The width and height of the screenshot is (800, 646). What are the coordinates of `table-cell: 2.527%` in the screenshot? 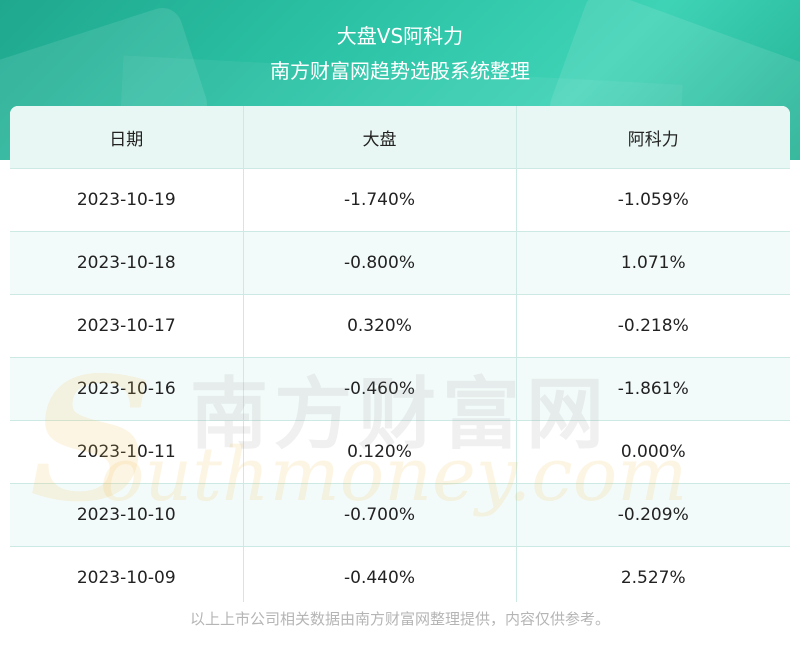 It's located at (653, 574).